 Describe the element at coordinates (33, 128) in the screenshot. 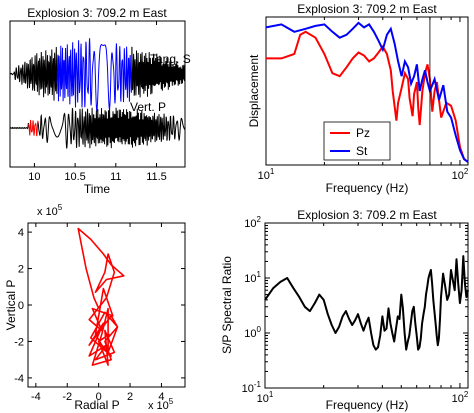

I see `trace-vert-p-window` at that location.